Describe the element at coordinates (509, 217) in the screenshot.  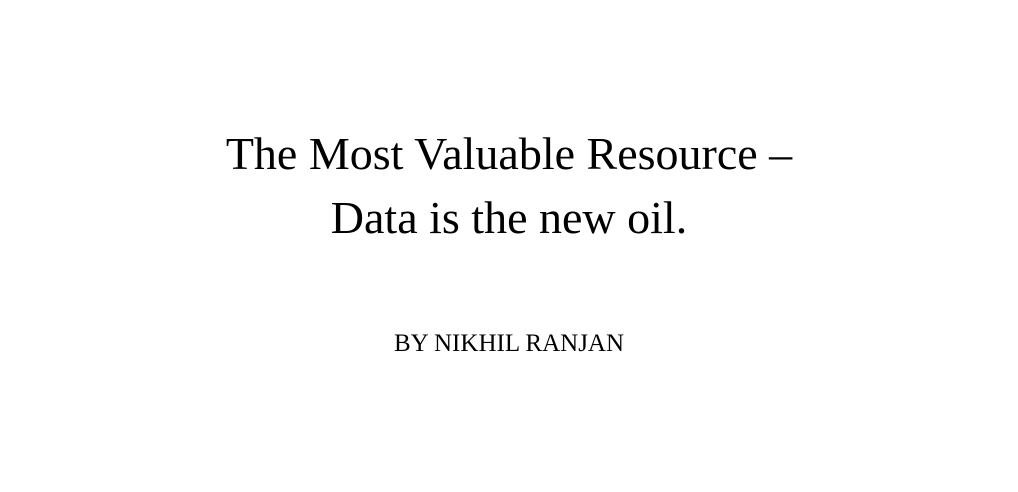
I see `title-line-2: Data is the new oil.` at that location.